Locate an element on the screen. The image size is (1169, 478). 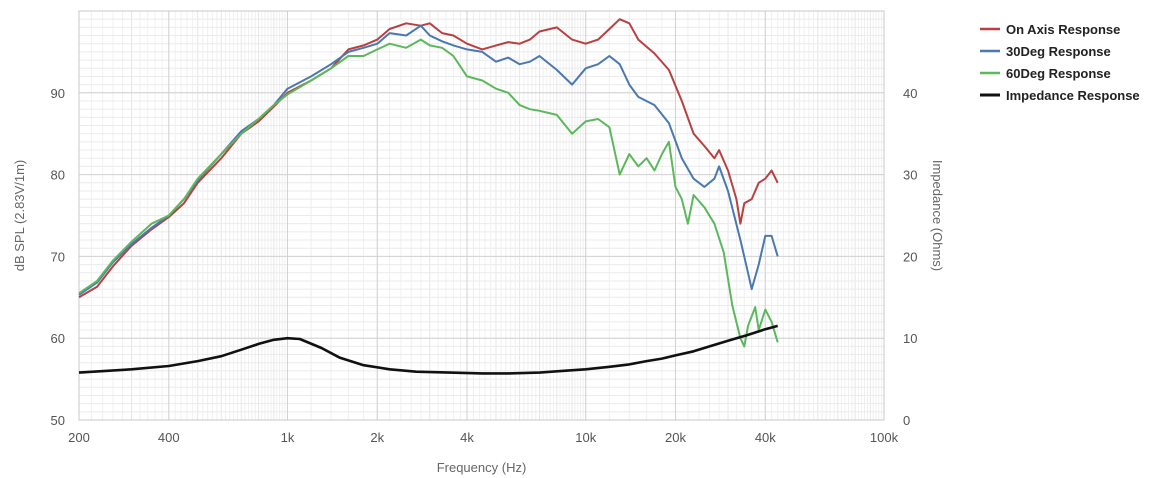
x-axis-title: Frequency (Hz) is located at coordinates (482, 467).